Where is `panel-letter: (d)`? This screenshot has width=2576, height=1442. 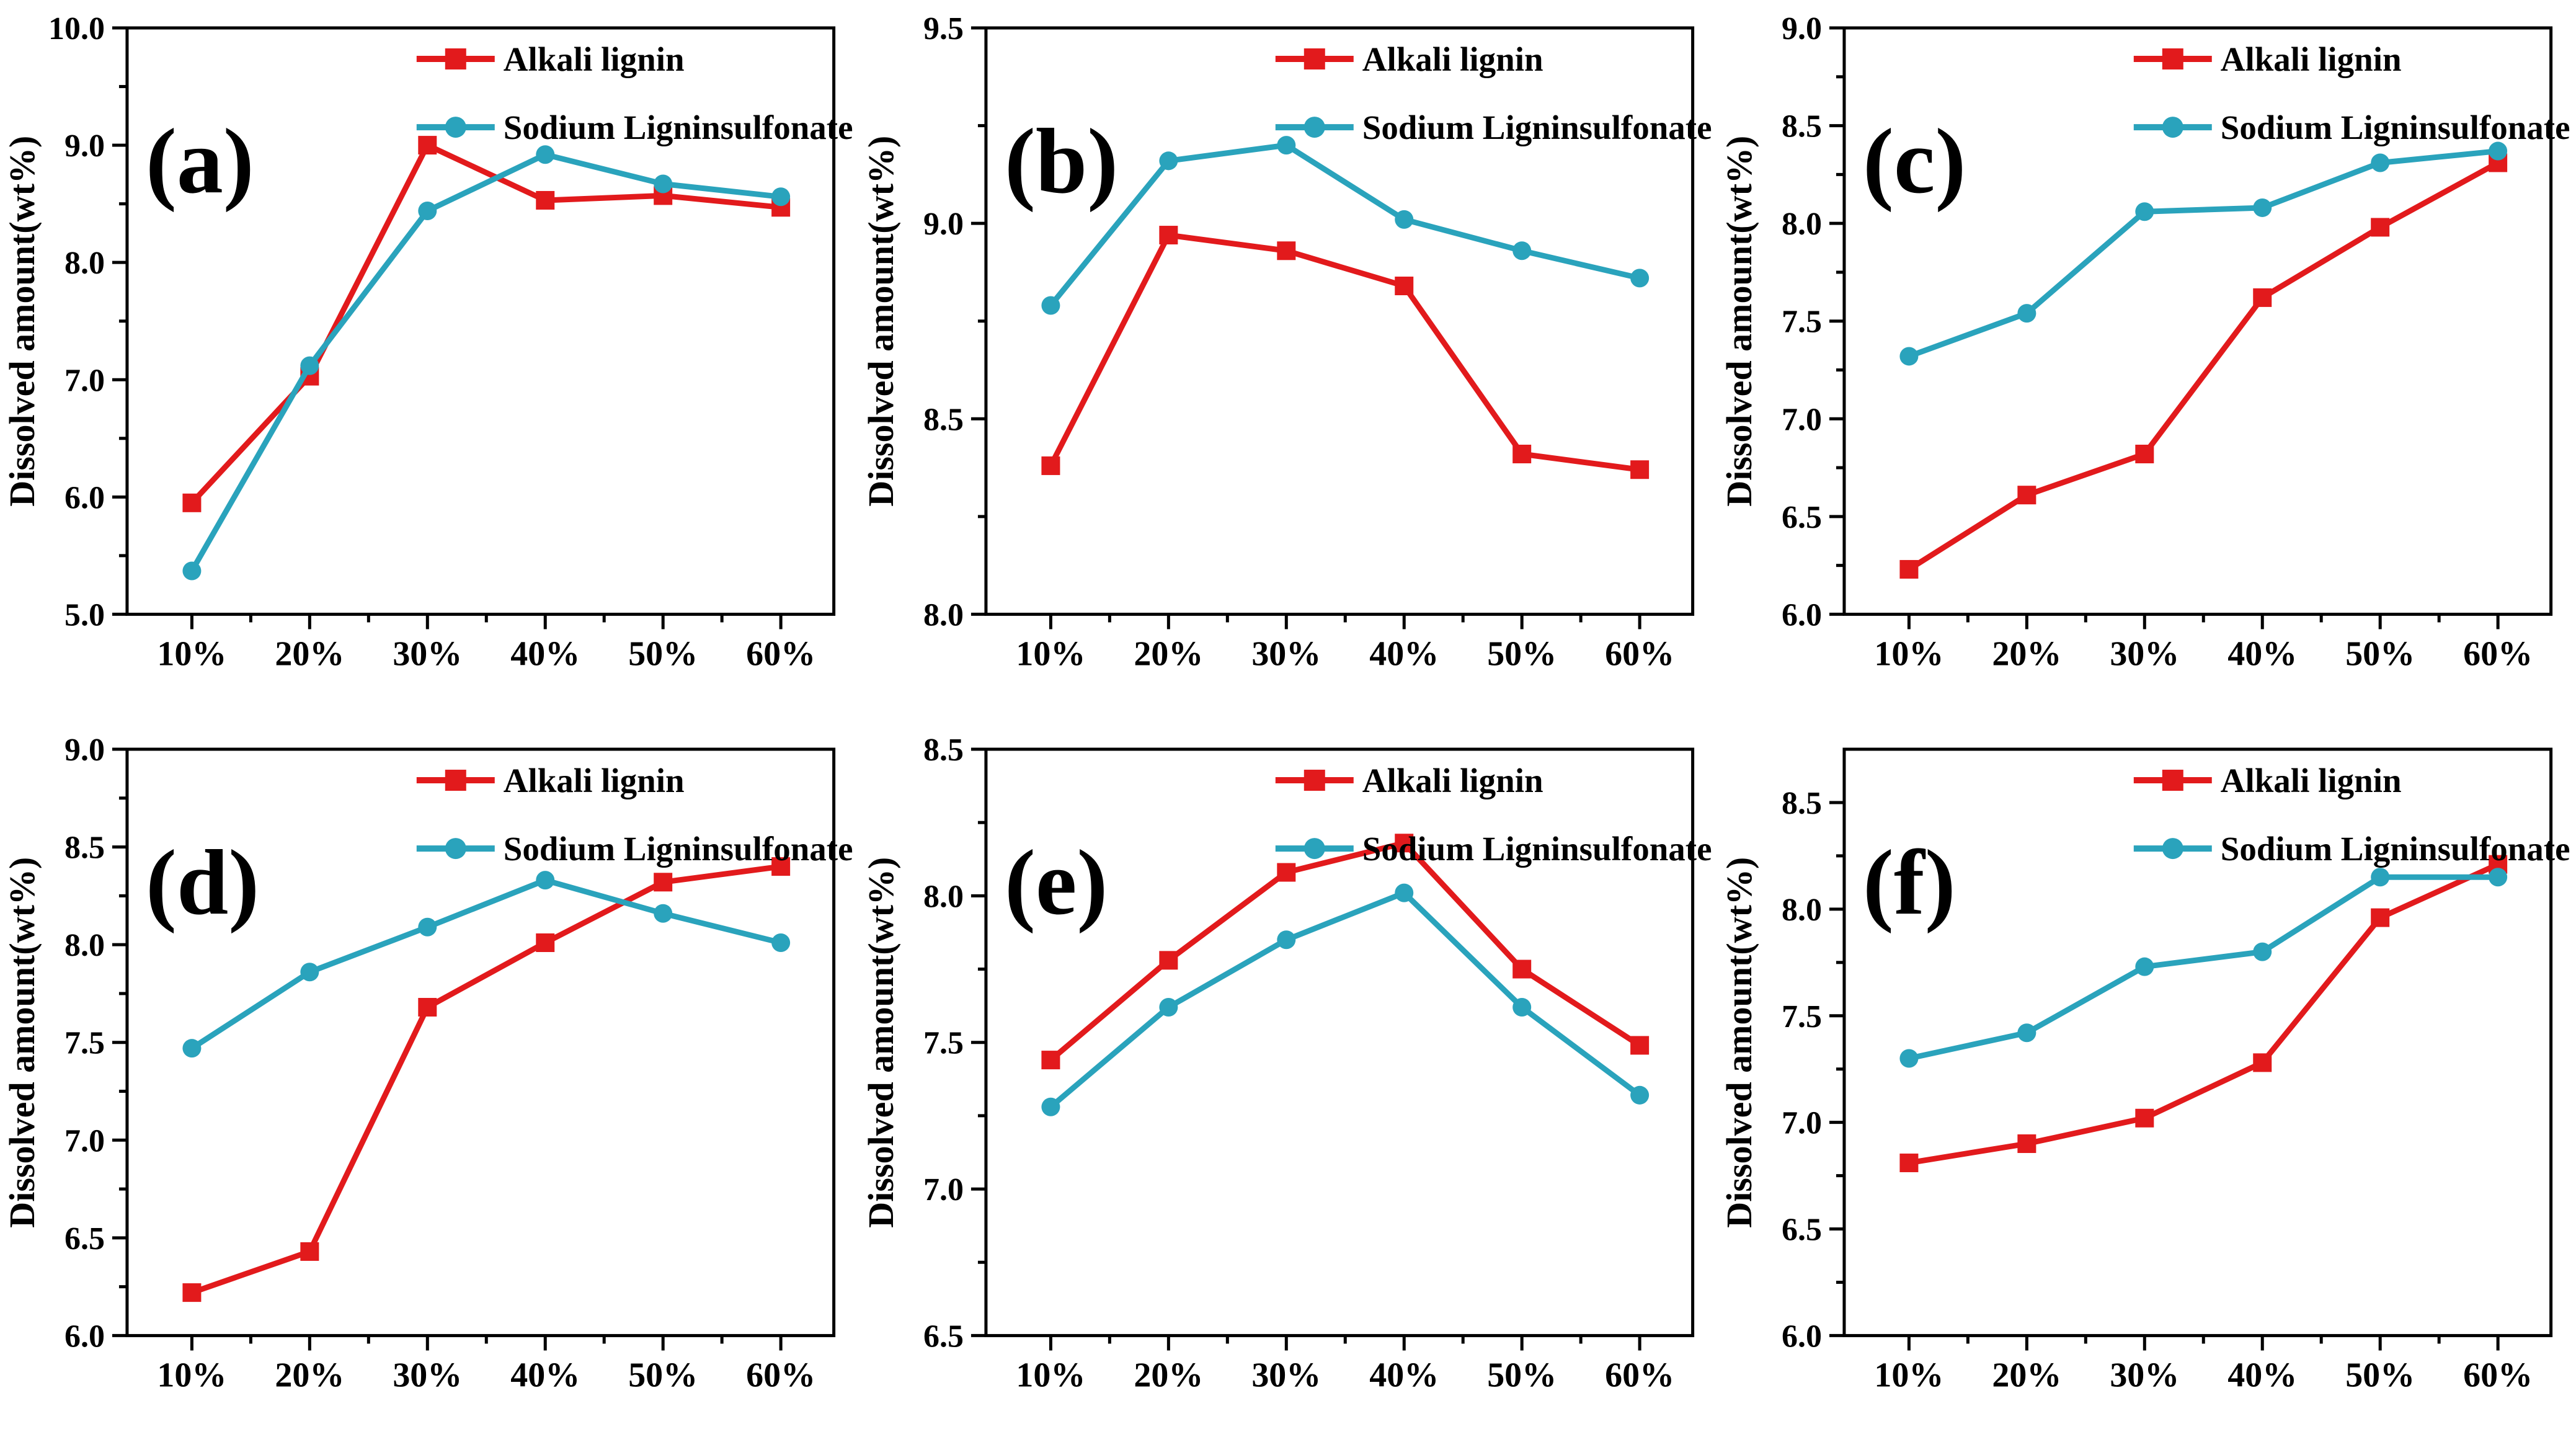 panel-letter: (d) is located at coordinates (202, 882).